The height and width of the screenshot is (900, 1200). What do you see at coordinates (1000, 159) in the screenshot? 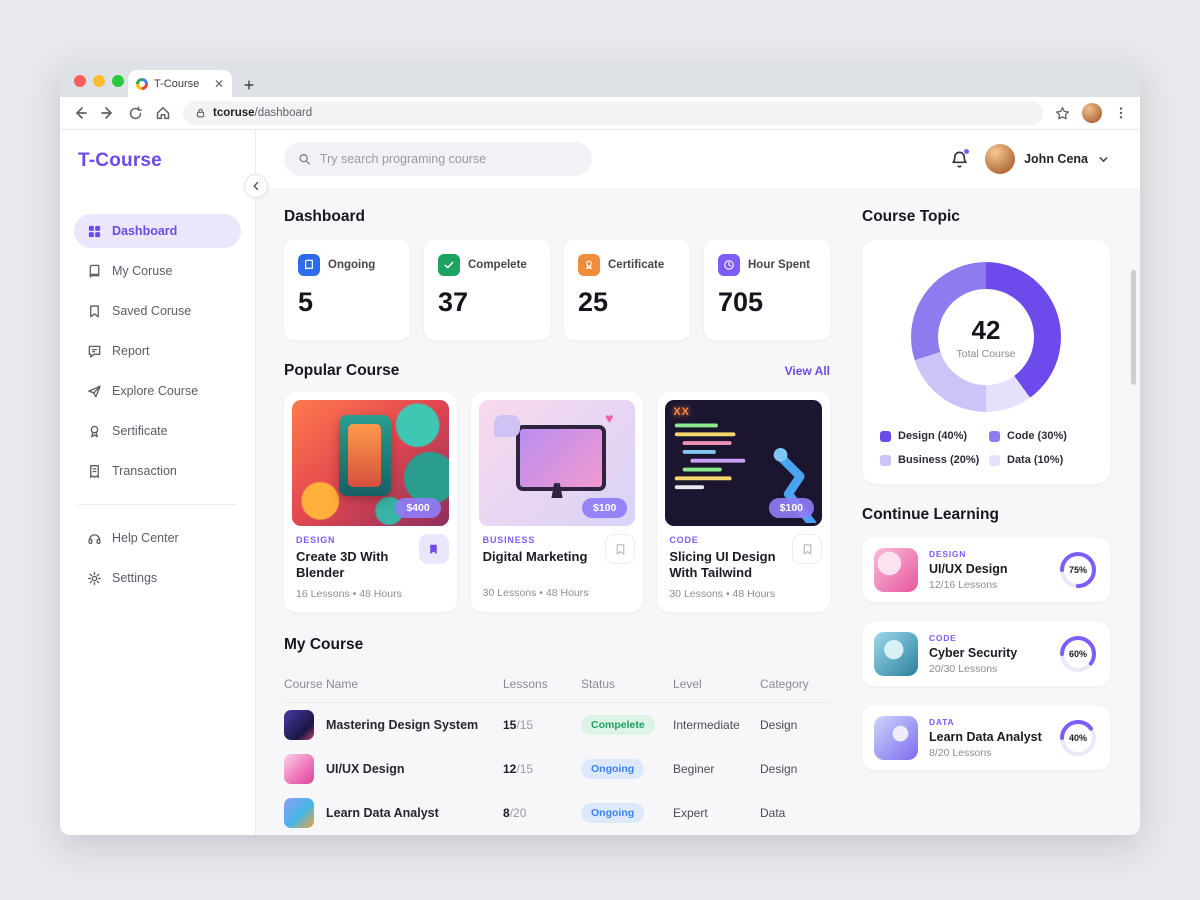
I see `user-avatar` at bounding box center [1000, 159].